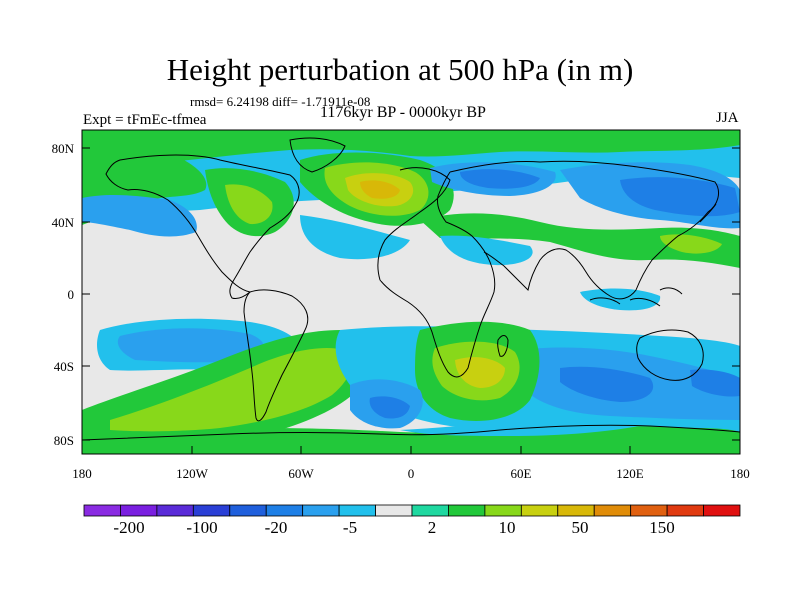 This screenshot has width=800, height=600. I want to click on lat-label-40n: 40N, so click(63, 222).